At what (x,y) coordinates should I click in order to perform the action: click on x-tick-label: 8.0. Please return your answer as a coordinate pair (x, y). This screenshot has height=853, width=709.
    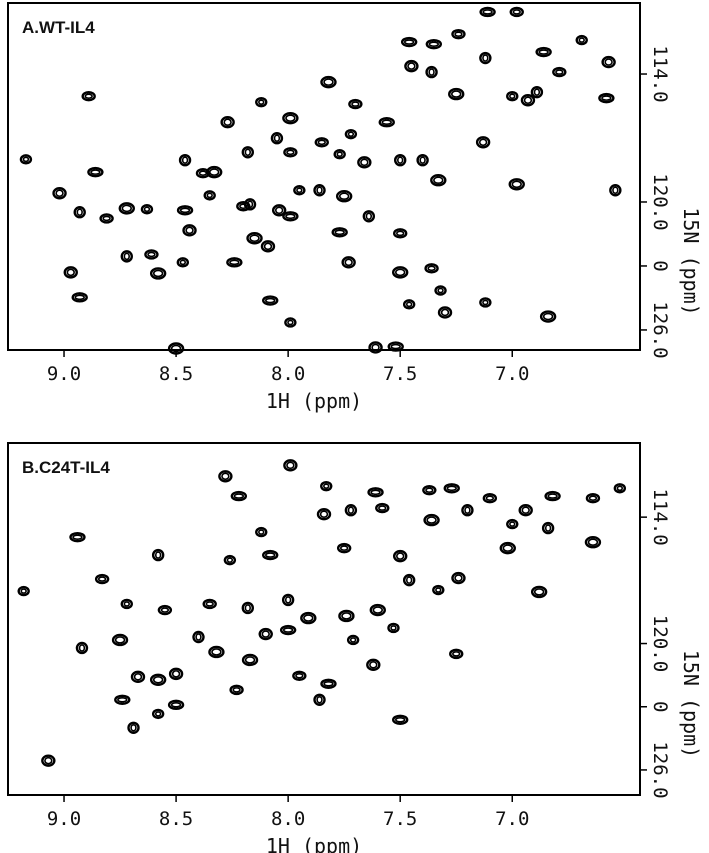
    Looking at the image, I should click on (288, 374).